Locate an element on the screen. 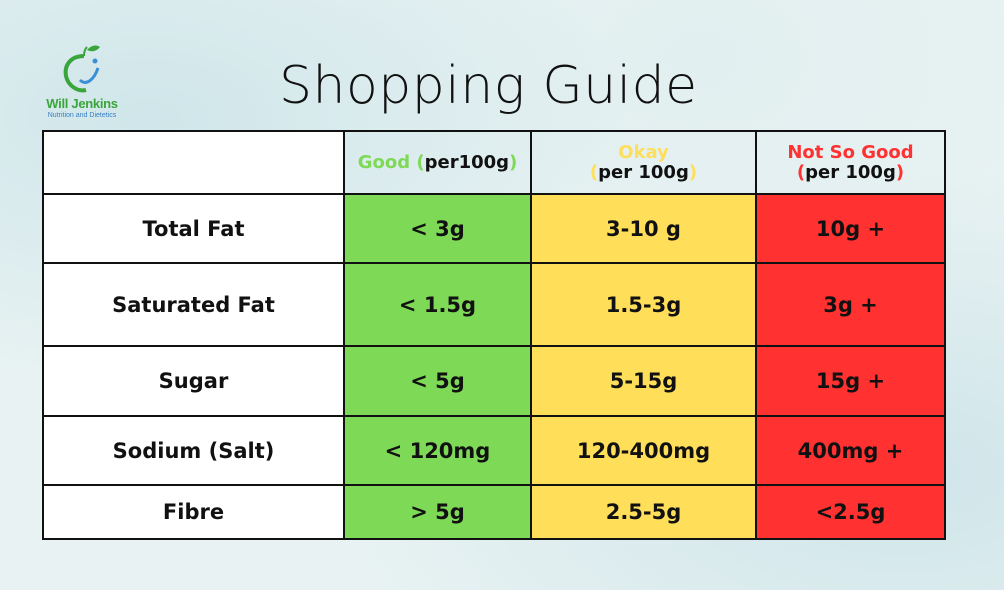 The height and width of the screenshot is (590, 1004). okay-cell: 5-15g is located at coordinates (643, 381).